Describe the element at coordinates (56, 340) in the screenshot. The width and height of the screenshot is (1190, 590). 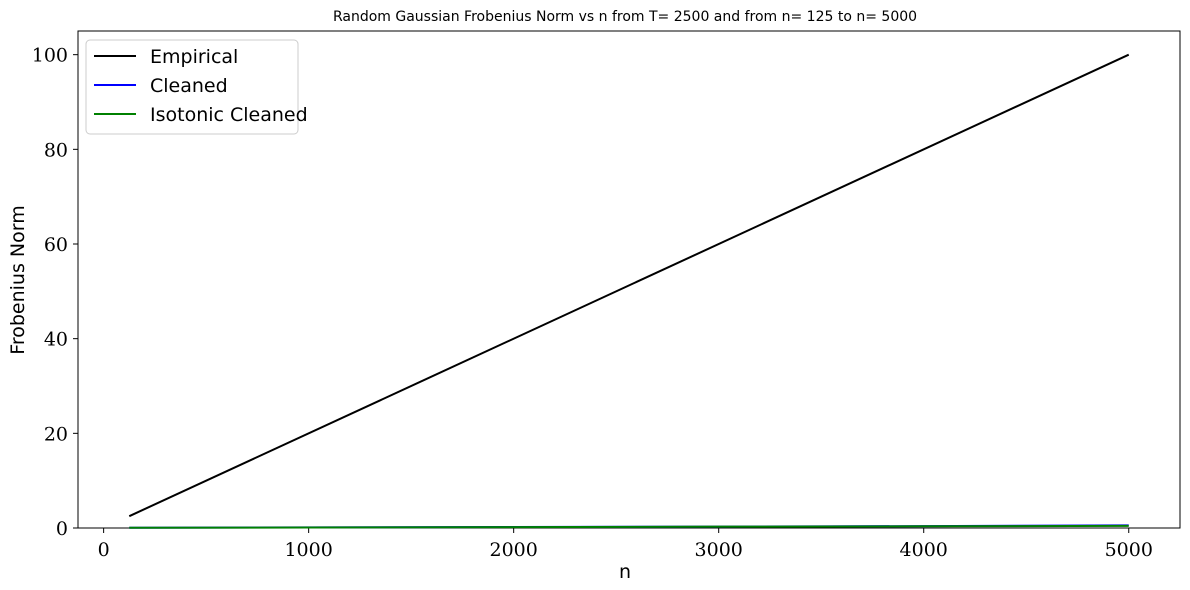
I see `y-tick-label: 40` at that location.